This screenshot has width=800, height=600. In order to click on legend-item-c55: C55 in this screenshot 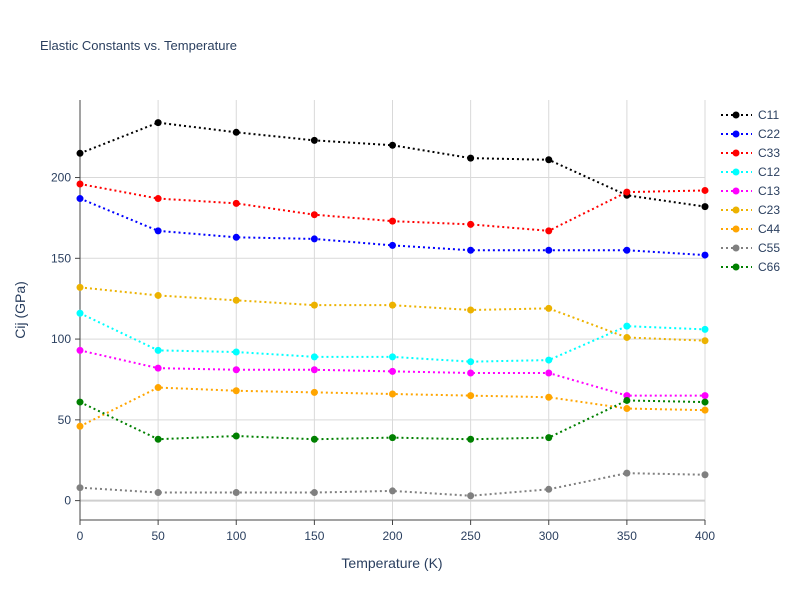, I will do `click(750, 248)`.